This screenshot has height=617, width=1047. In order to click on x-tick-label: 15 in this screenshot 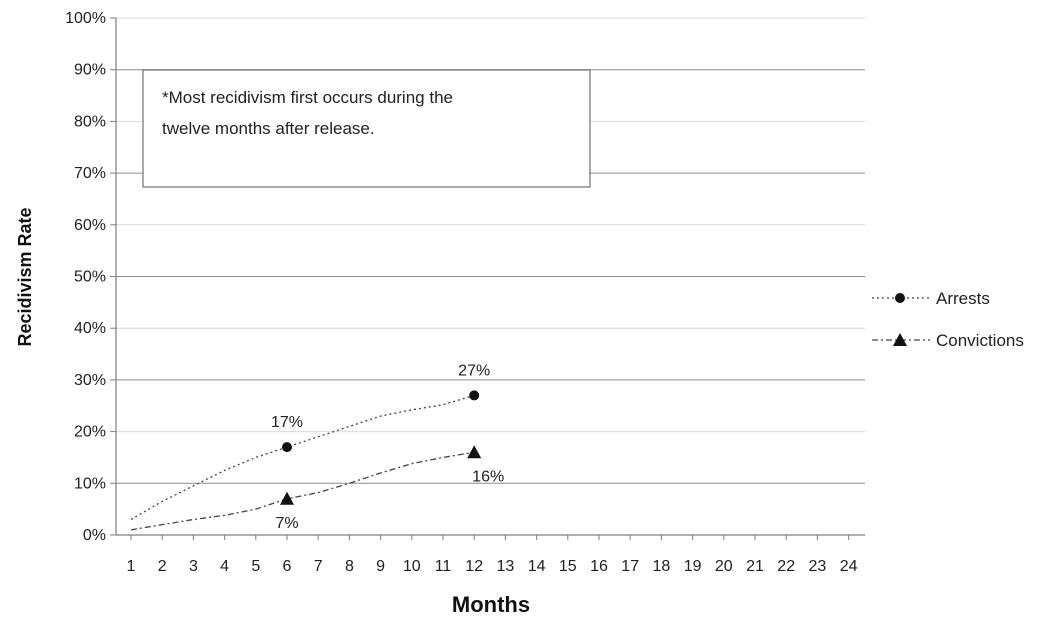, I will do `click(568, 566)`.